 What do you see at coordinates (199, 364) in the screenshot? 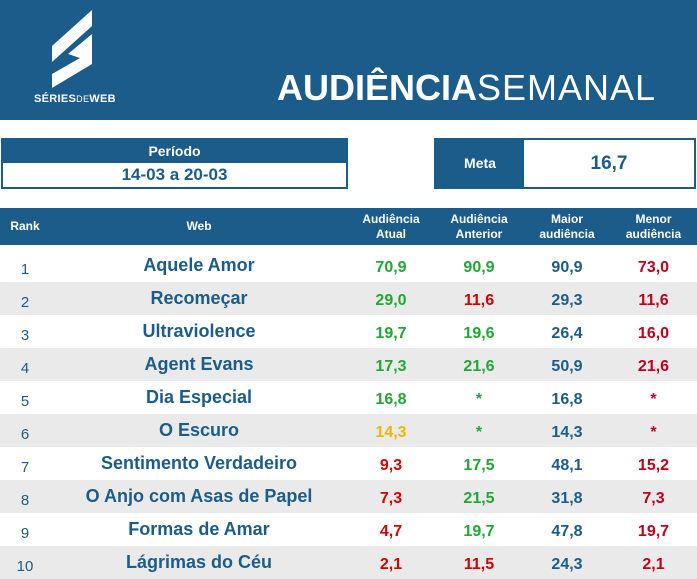
I see `web-title-cell: Agent Evans` at bounding box center [199, 364].